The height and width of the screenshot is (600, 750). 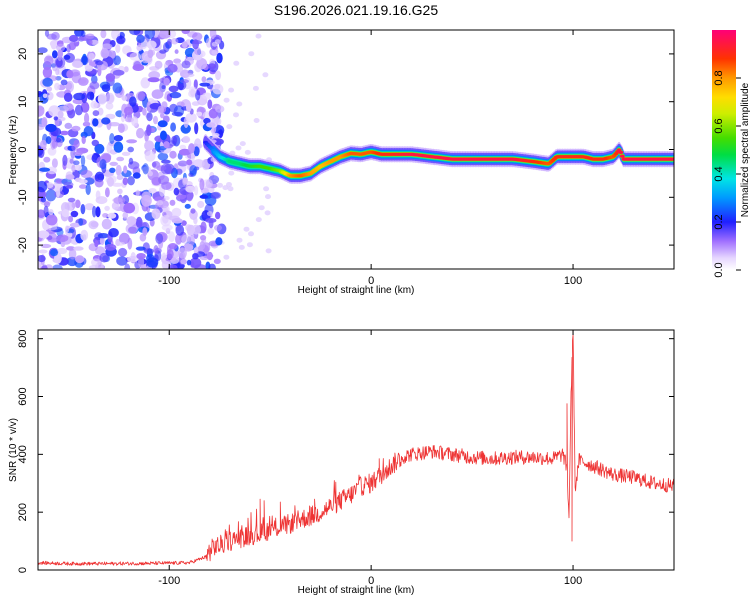 I want to click on colorbar-tick-label: 0.4, so click(x=719, y=173).